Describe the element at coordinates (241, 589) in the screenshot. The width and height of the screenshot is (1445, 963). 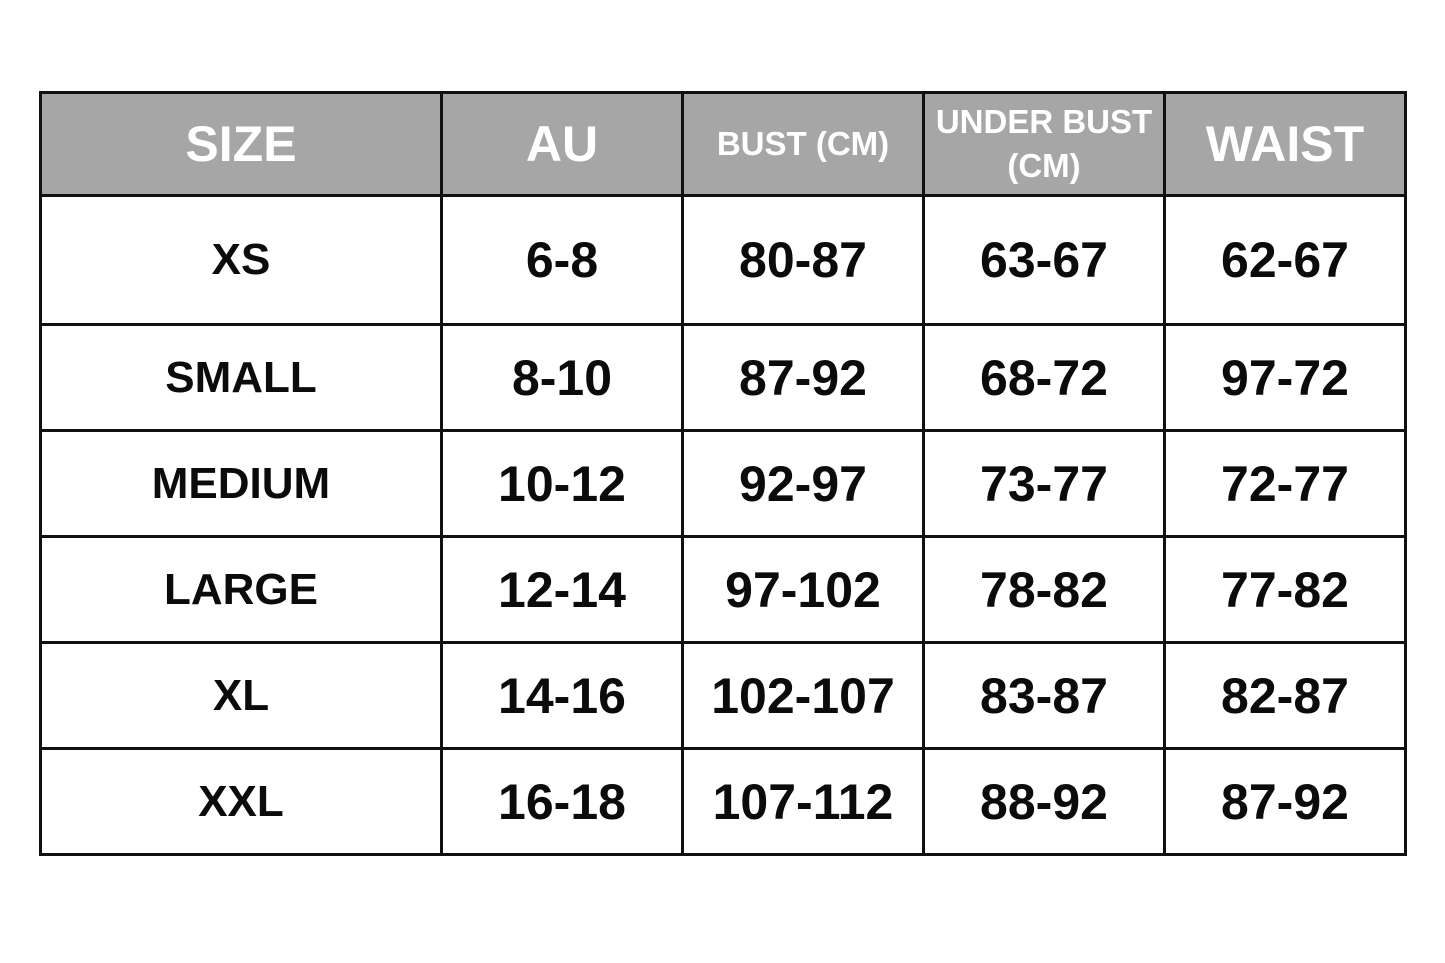
I see `cell-size: LARGE` at that location.